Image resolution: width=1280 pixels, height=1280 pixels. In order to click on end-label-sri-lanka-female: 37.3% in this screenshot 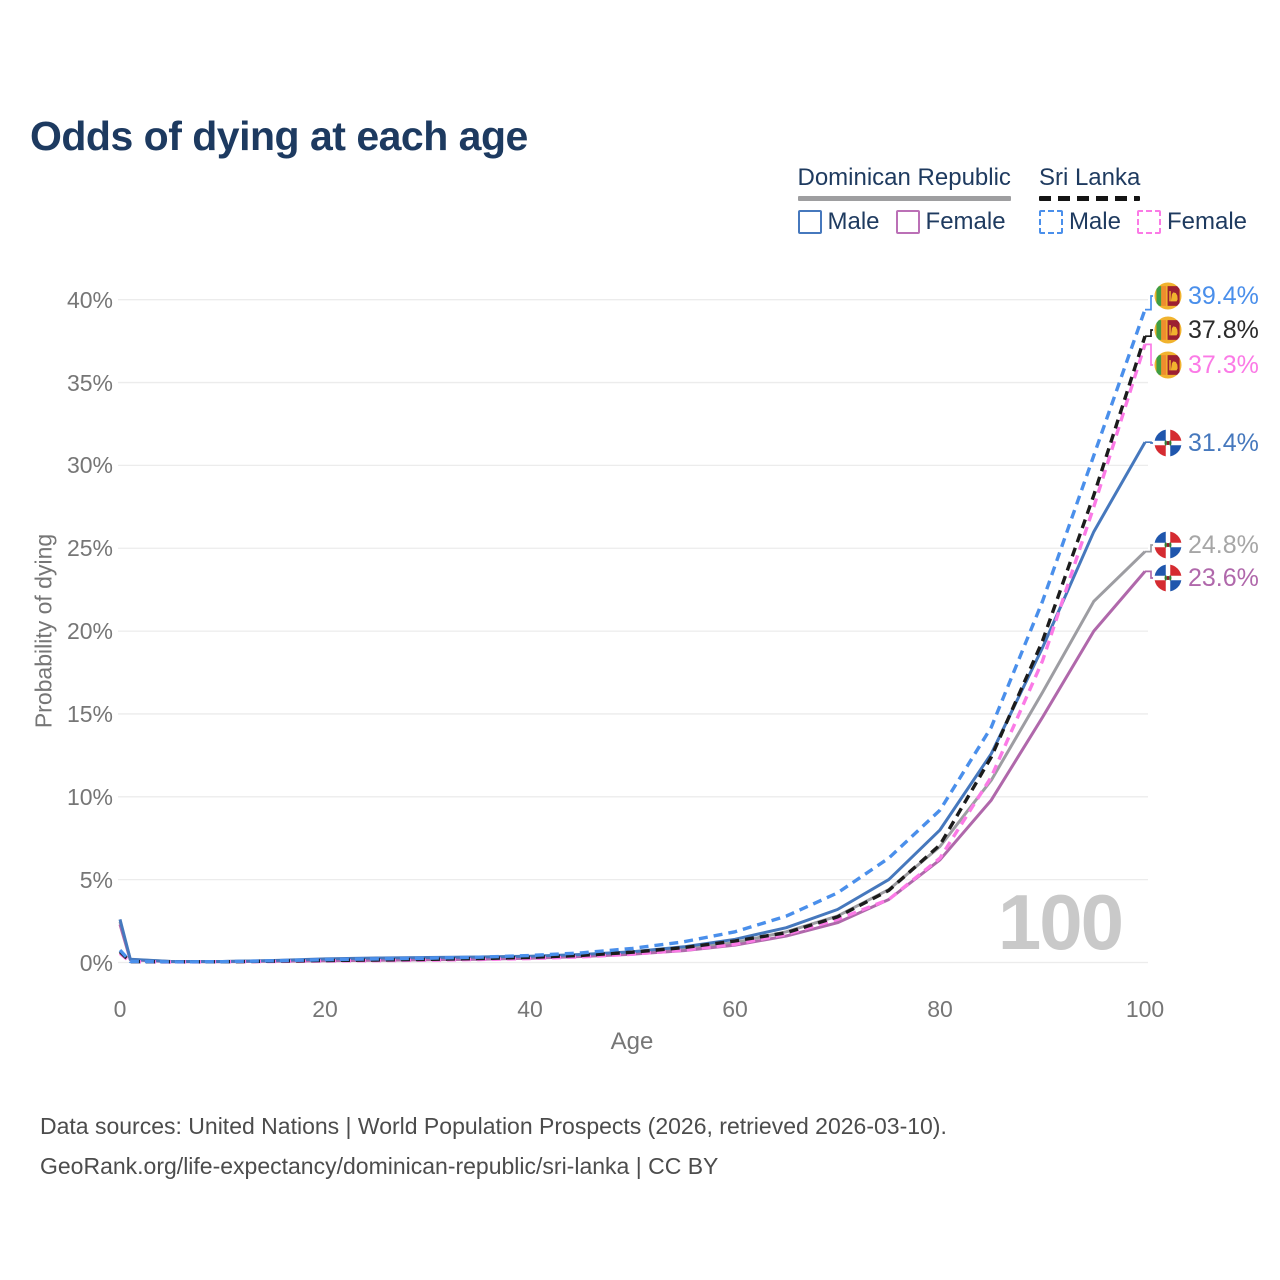, I will do `click(1223, 365)`.